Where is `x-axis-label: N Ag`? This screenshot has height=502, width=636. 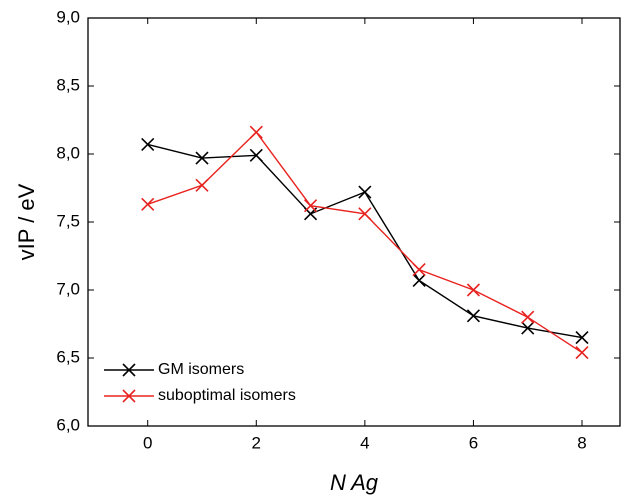 x-axis-label: N Ag is located at coordinates (354, 482).